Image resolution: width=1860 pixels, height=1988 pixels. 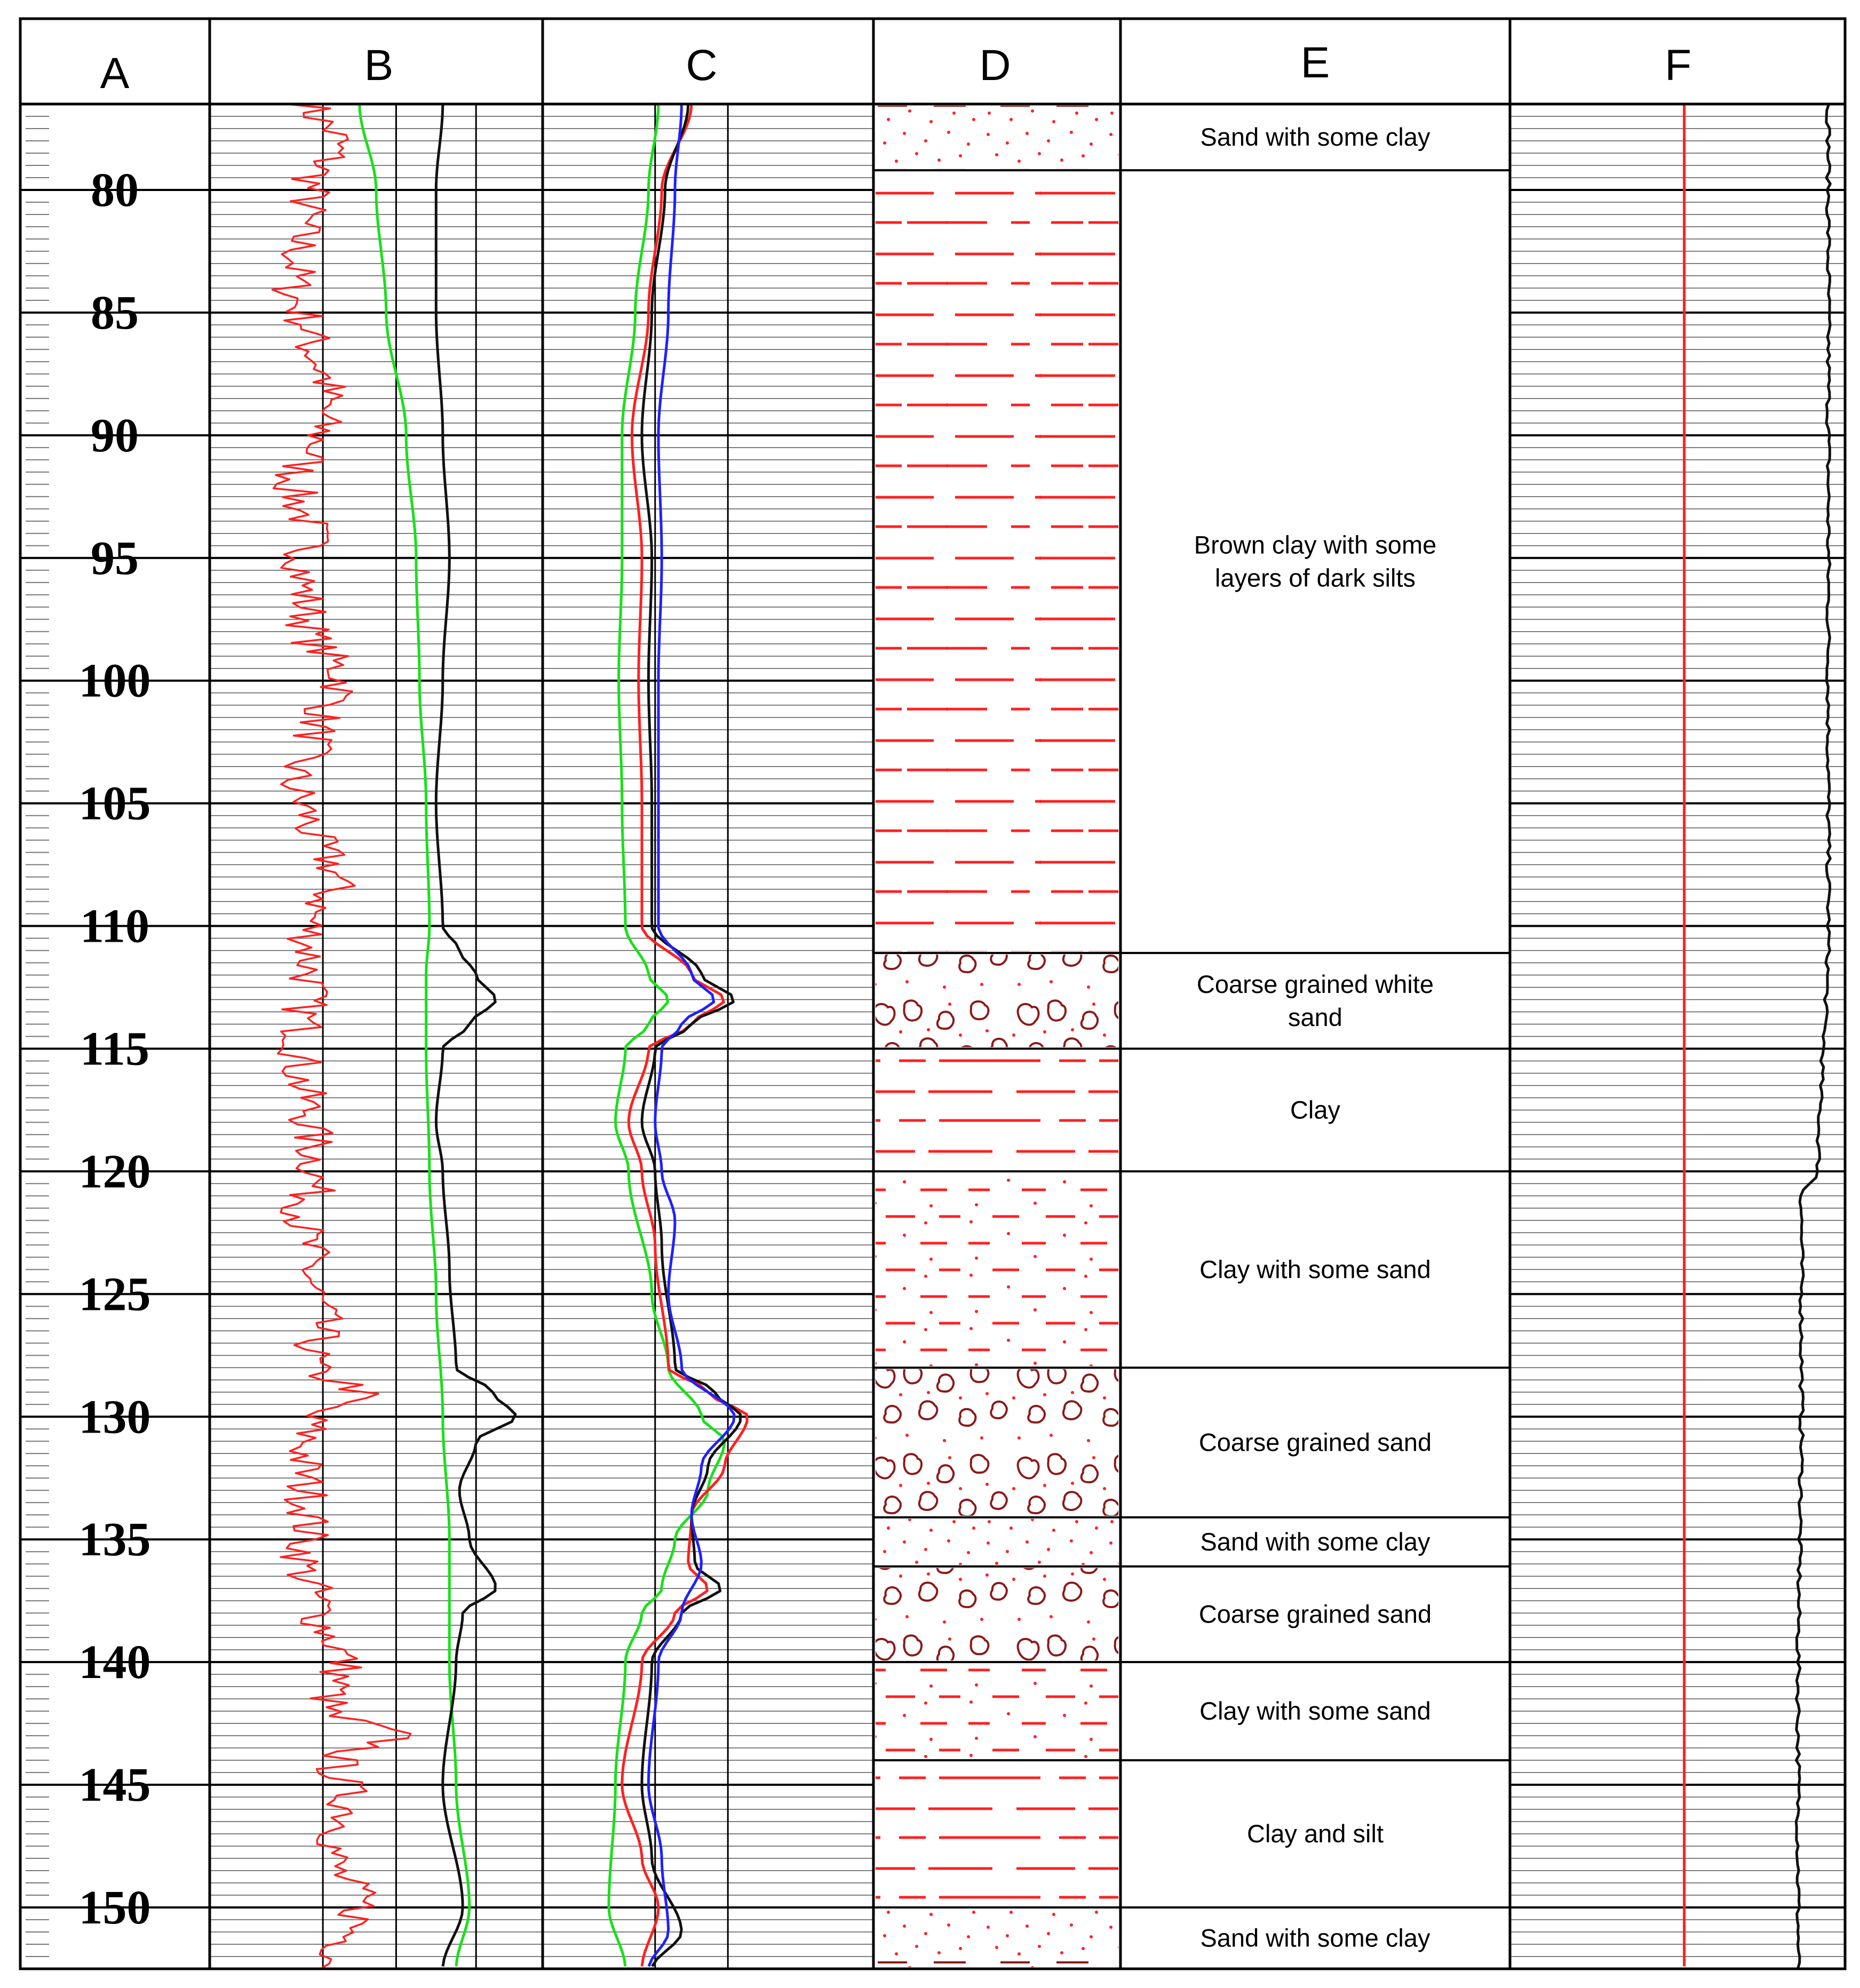 I want to click on depth-label: 90, so click(x=115, y=435).